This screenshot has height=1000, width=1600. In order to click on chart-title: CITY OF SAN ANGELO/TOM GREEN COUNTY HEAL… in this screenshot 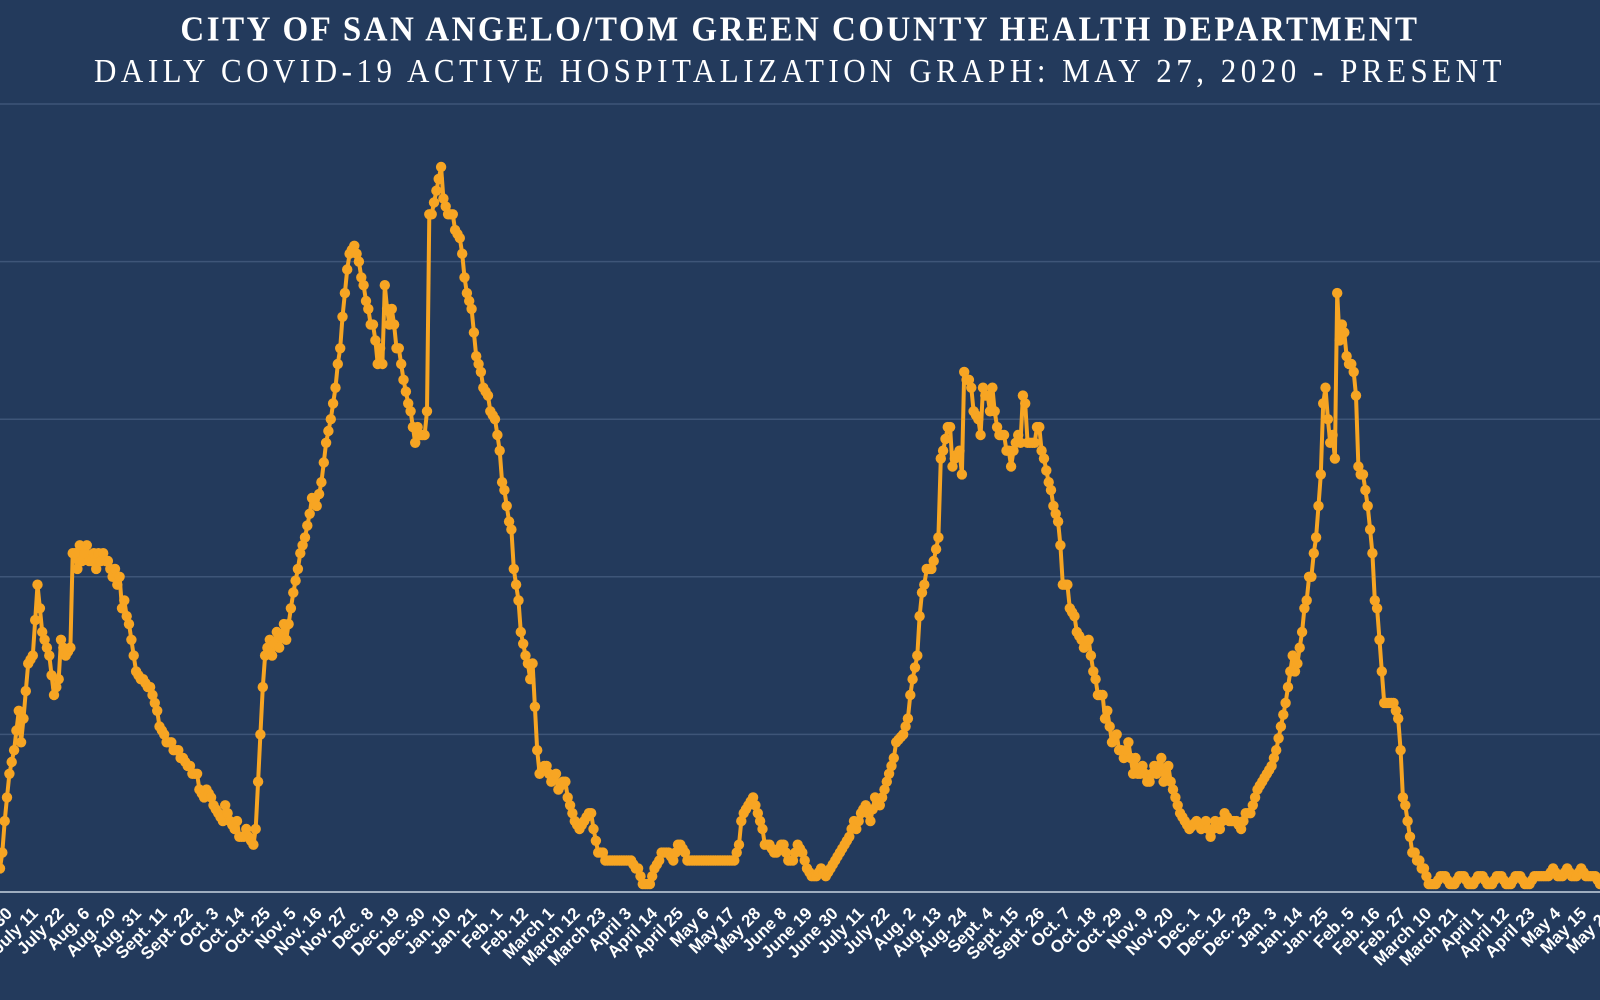, I will do `click(800, 30)`.